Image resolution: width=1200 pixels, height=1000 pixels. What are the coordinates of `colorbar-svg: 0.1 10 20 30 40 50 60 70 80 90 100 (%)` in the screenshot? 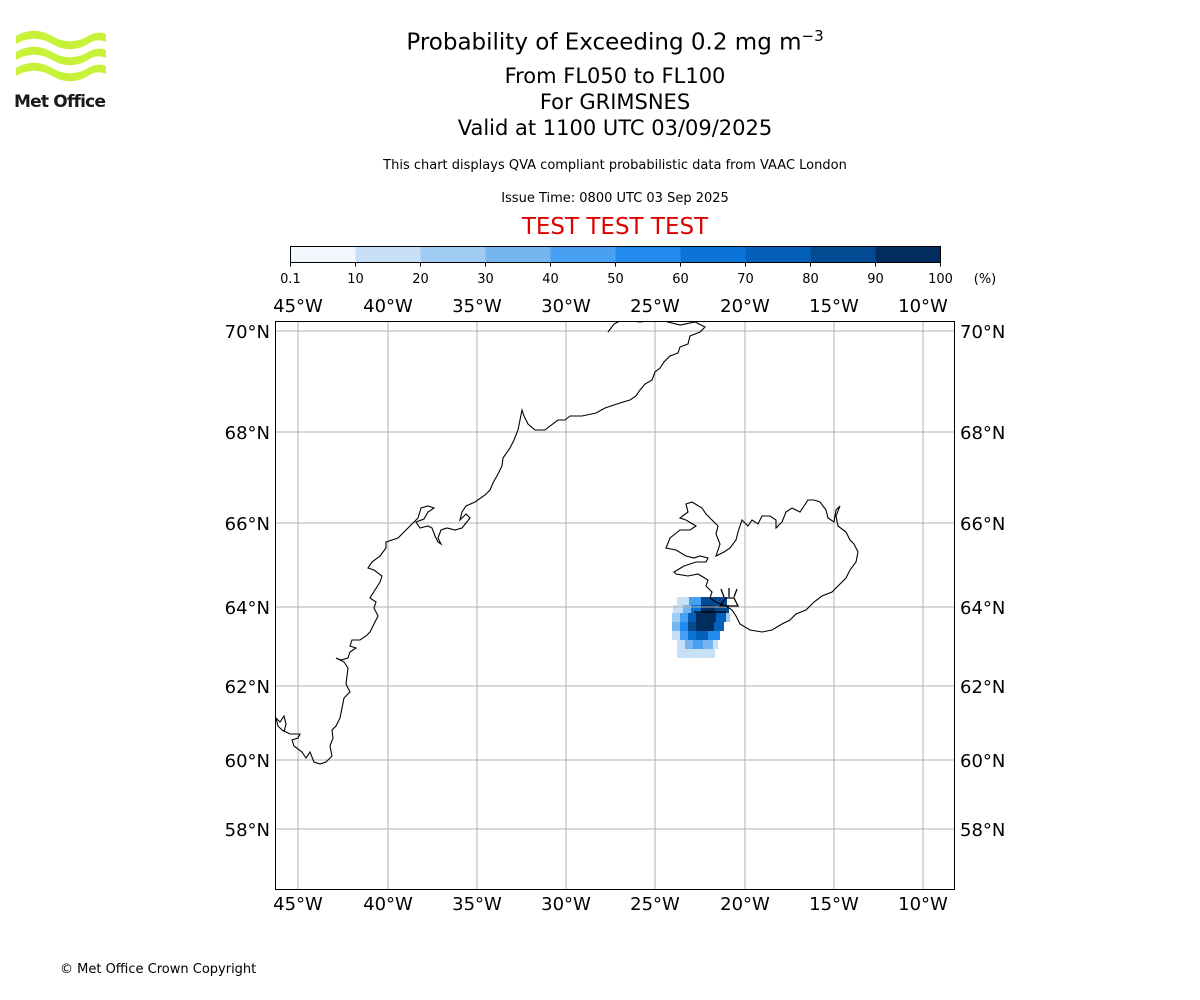 It's located at (638, 266).